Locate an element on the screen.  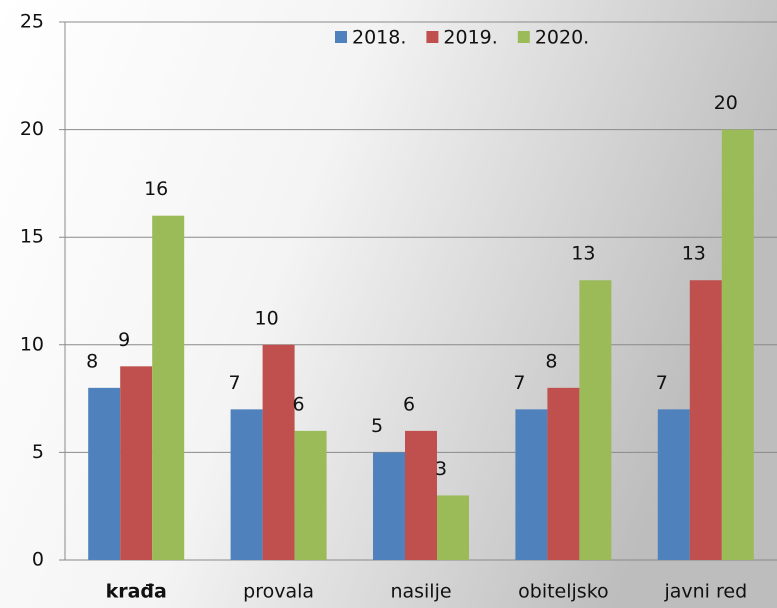
data-label: 16 is located at coordinates (156, 189).